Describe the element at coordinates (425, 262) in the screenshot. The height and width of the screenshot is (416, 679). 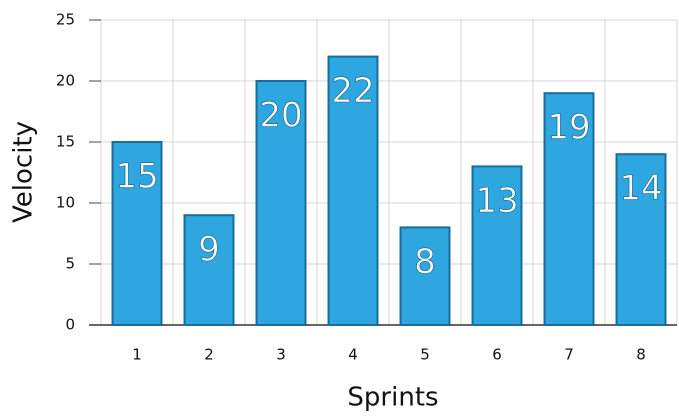
I see `value-label: 8` at that location.